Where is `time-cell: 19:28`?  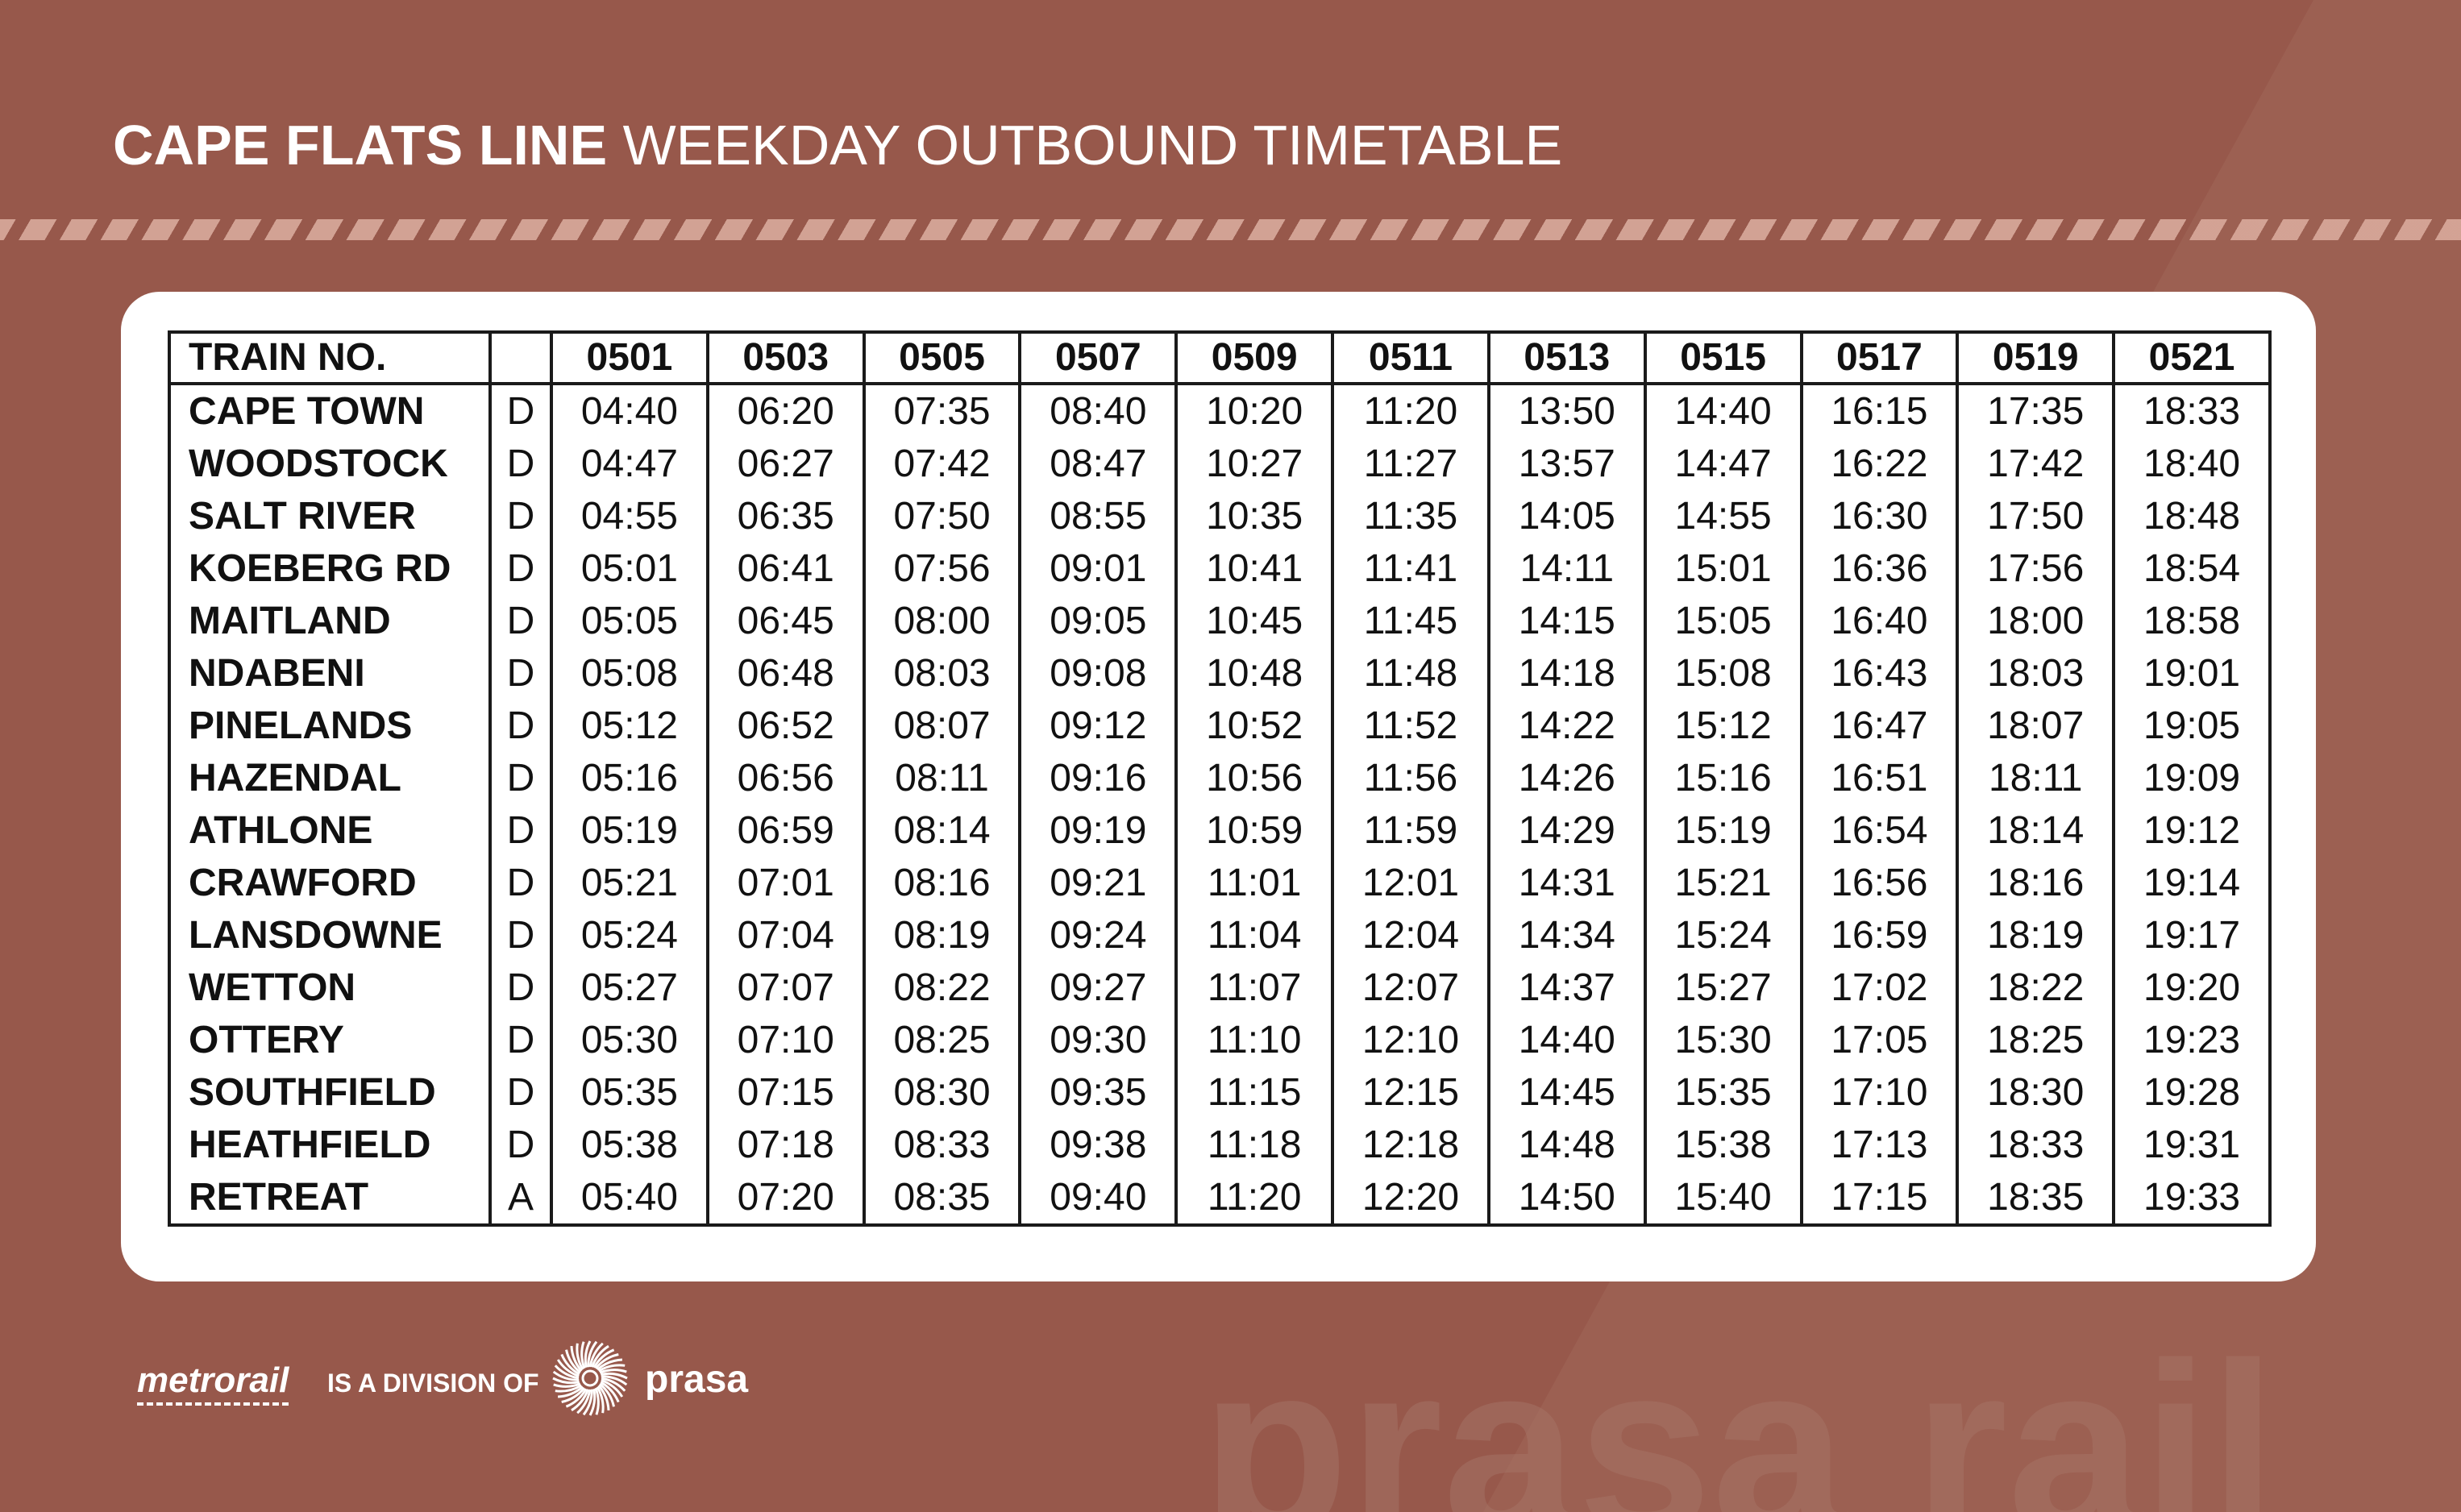
time-cell: 19:28 is located at coordinates (2192, 1092).